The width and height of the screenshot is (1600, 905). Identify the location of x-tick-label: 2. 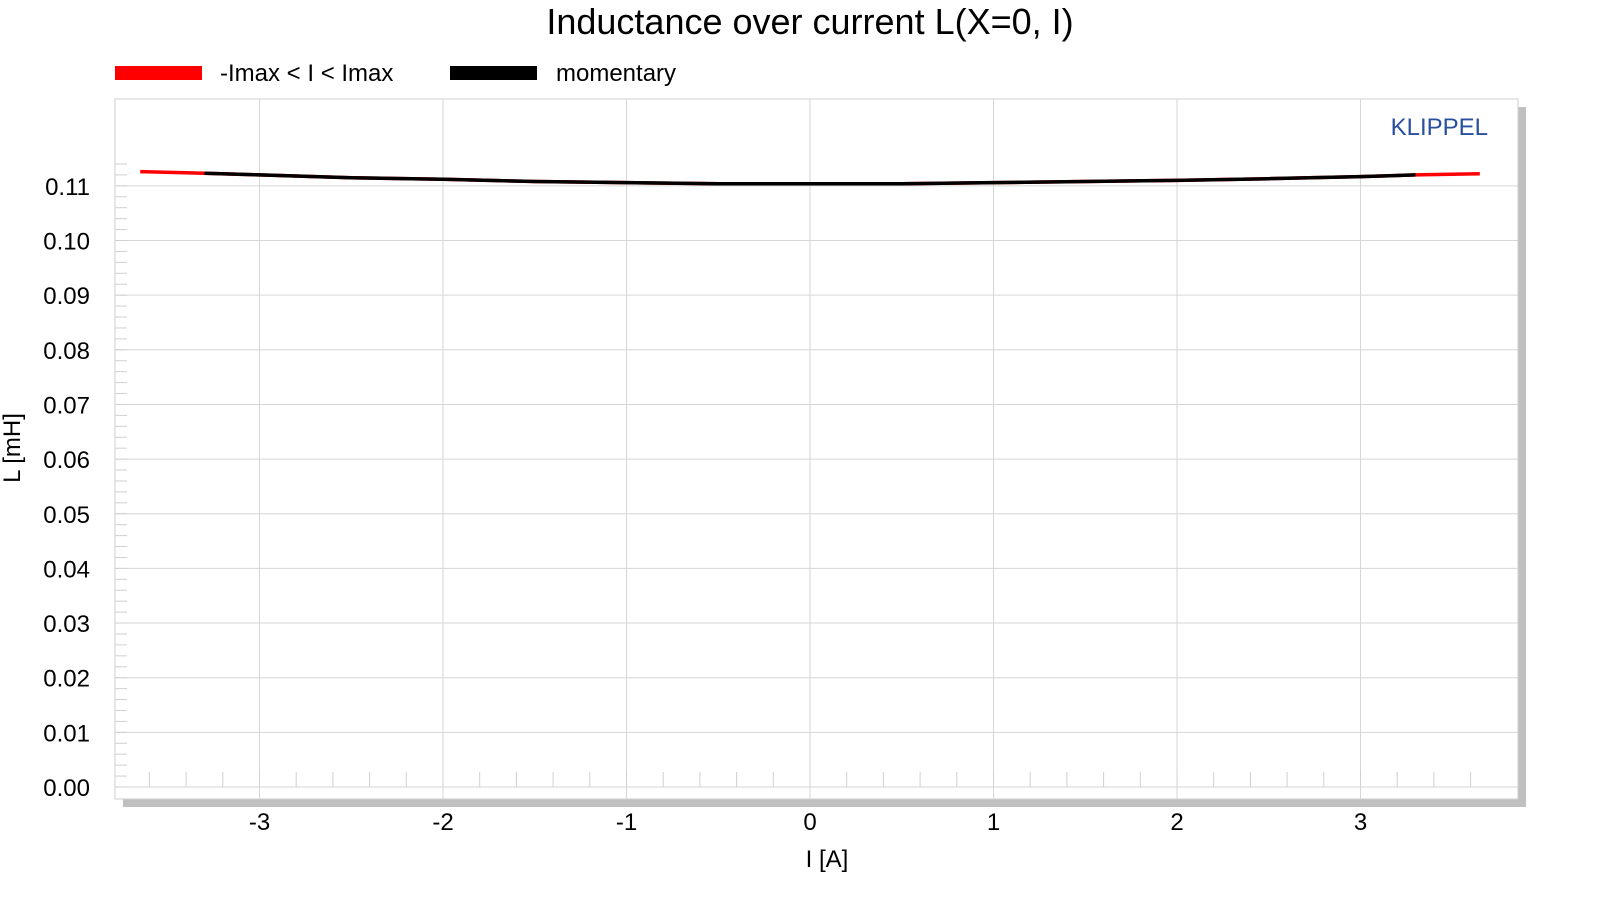
(1176, 822).